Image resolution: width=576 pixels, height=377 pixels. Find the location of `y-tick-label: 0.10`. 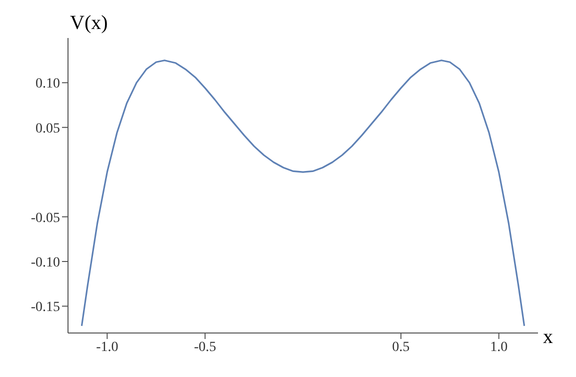

y-tick-label: 0.10 is located at coordinates (48, 84).